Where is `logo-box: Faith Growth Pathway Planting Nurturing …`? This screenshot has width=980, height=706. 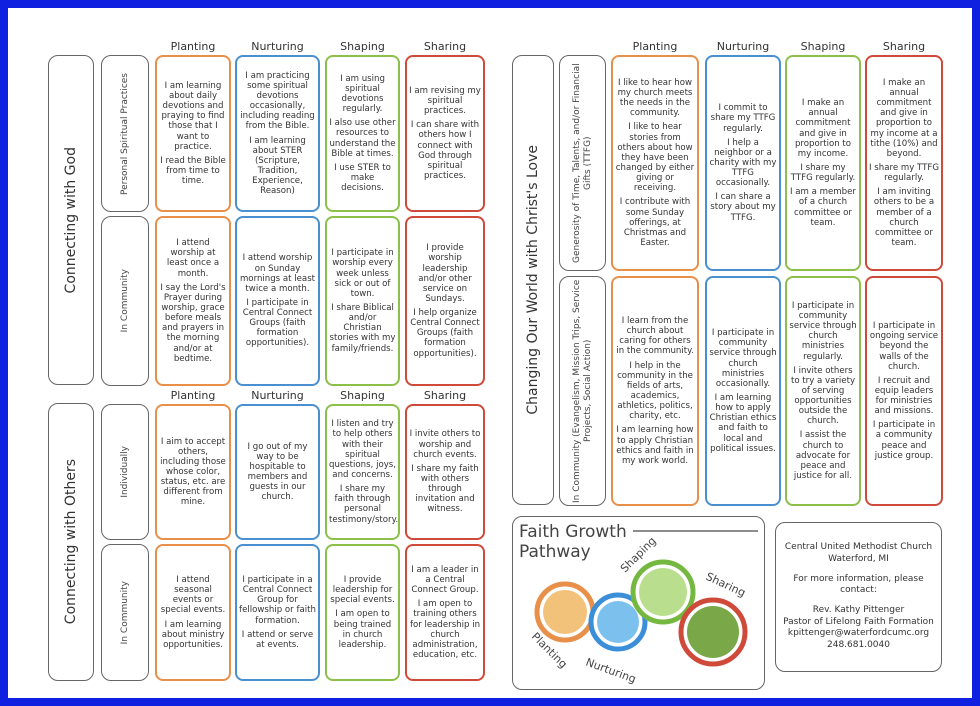
logo-box: Faith Growth Pathway Planting Nurturing … is located at coordinates (638, 603).